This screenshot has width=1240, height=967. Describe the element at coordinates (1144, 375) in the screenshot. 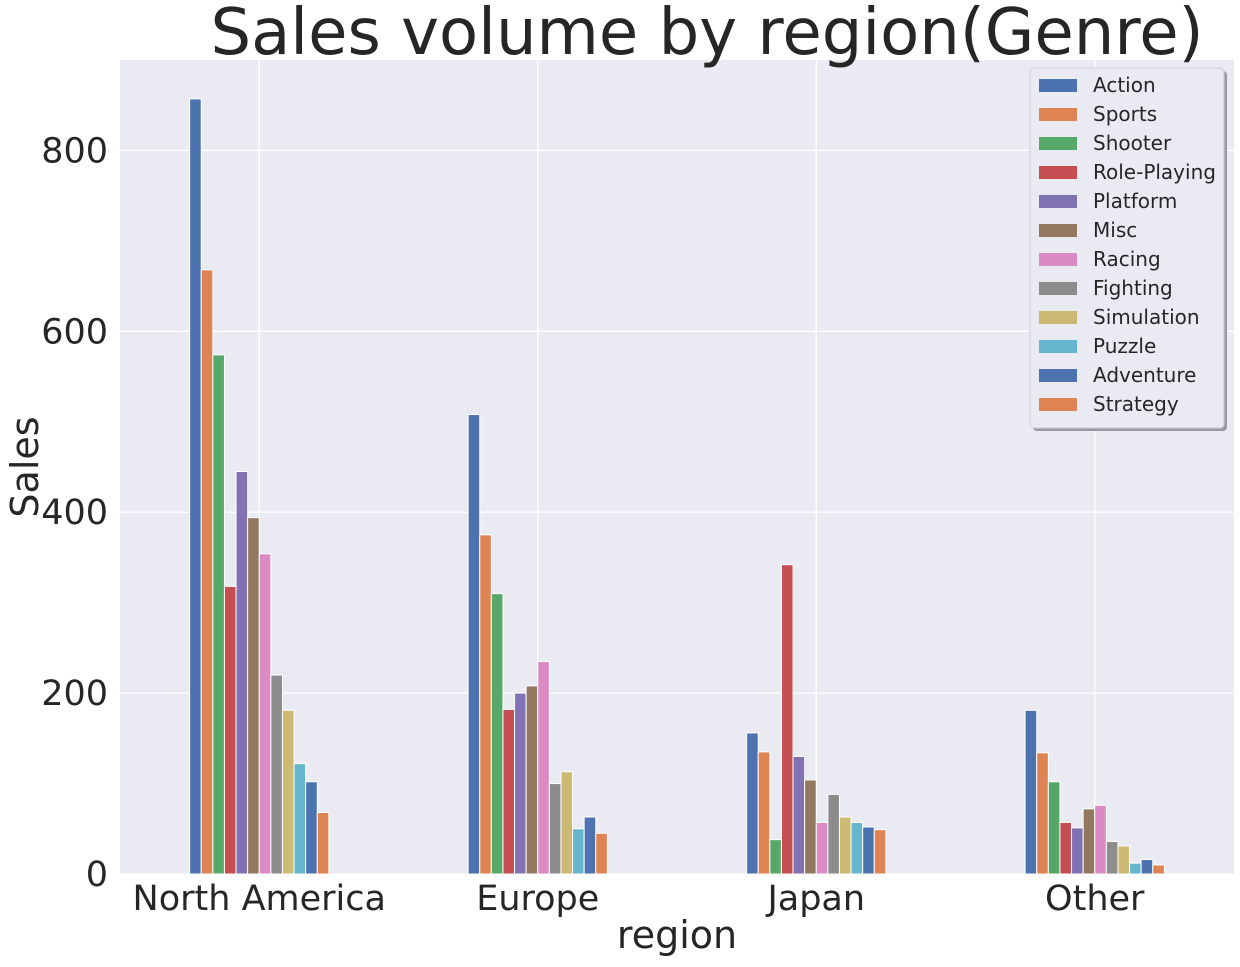

I see `legend-label: Adventure` at that location.